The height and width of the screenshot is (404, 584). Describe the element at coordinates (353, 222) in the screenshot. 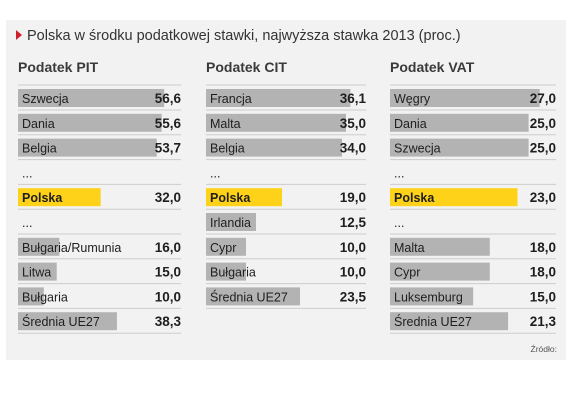

I see `value-label: 12,5` at that location.